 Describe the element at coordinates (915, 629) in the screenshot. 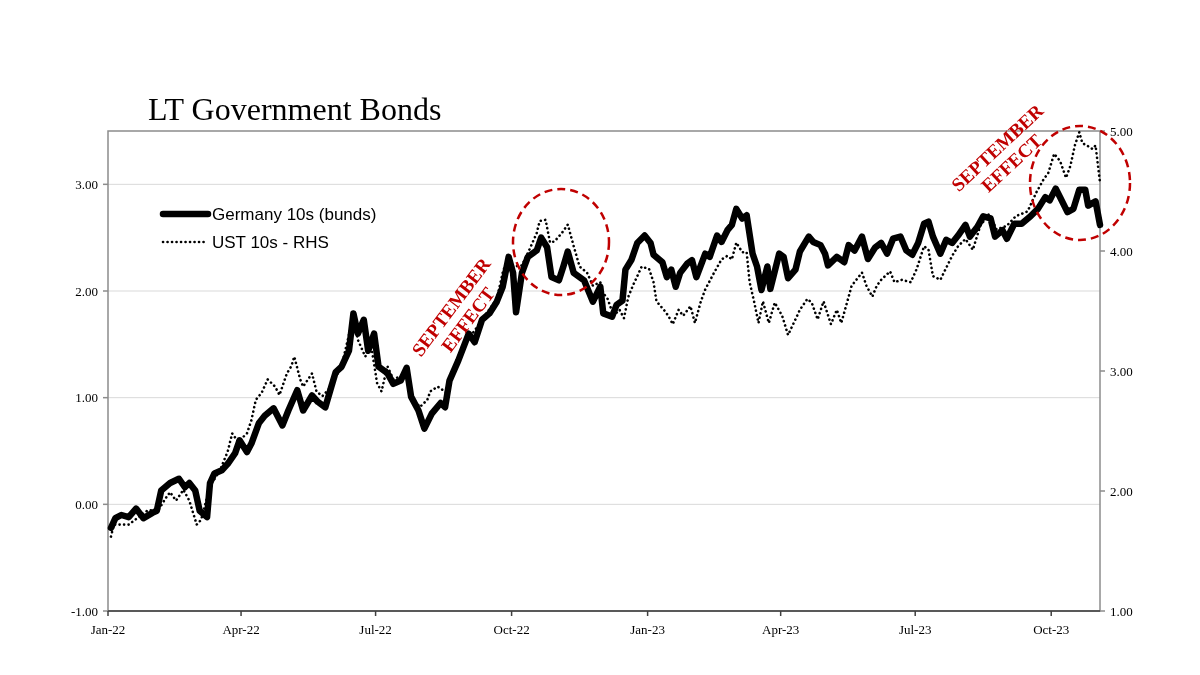

I see `x-tick-label: Jul-23` at that location.